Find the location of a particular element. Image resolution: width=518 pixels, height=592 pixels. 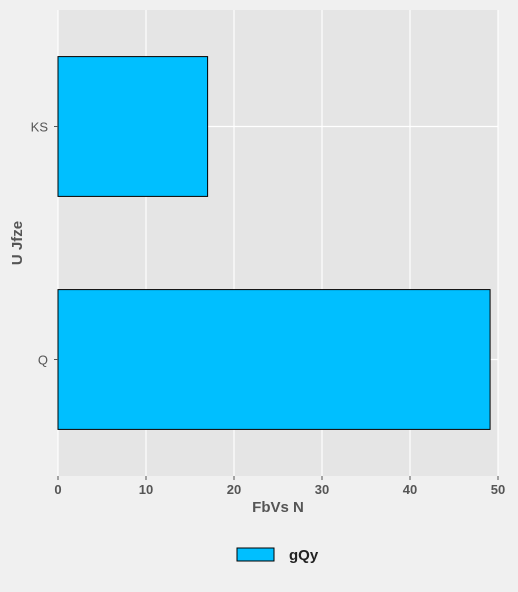

y-axis-ticks: Q KS is located at coordinates (44, 244).